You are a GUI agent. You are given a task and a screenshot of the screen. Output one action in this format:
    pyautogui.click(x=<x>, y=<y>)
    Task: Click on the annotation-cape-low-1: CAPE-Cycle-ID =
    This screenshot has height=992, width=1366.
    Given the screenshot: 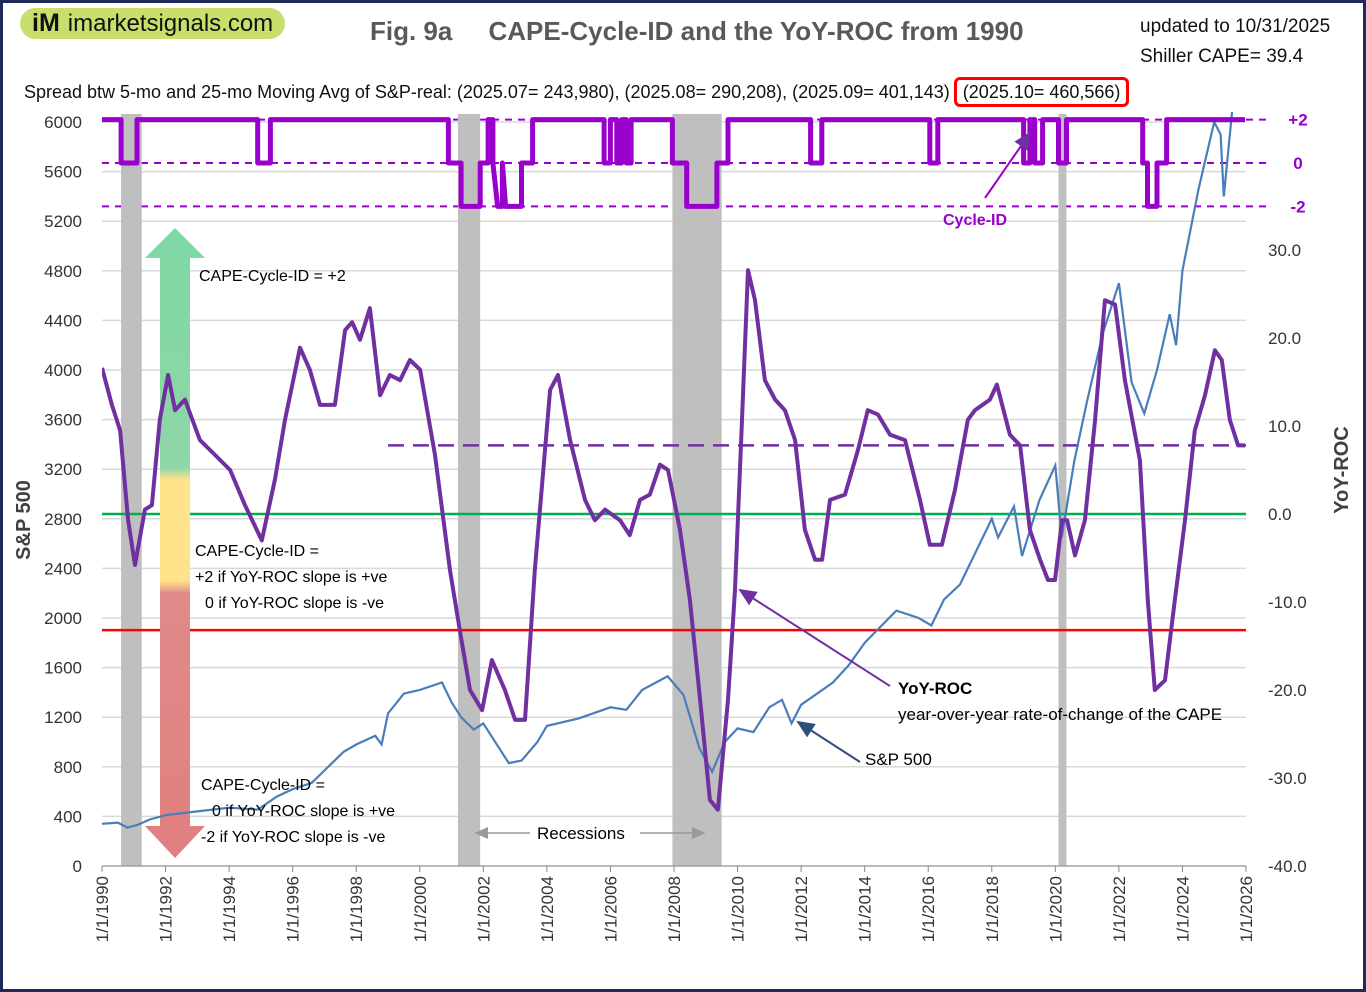 What is the action you would take?
    pyautogui.click(x=263, y=785)
    